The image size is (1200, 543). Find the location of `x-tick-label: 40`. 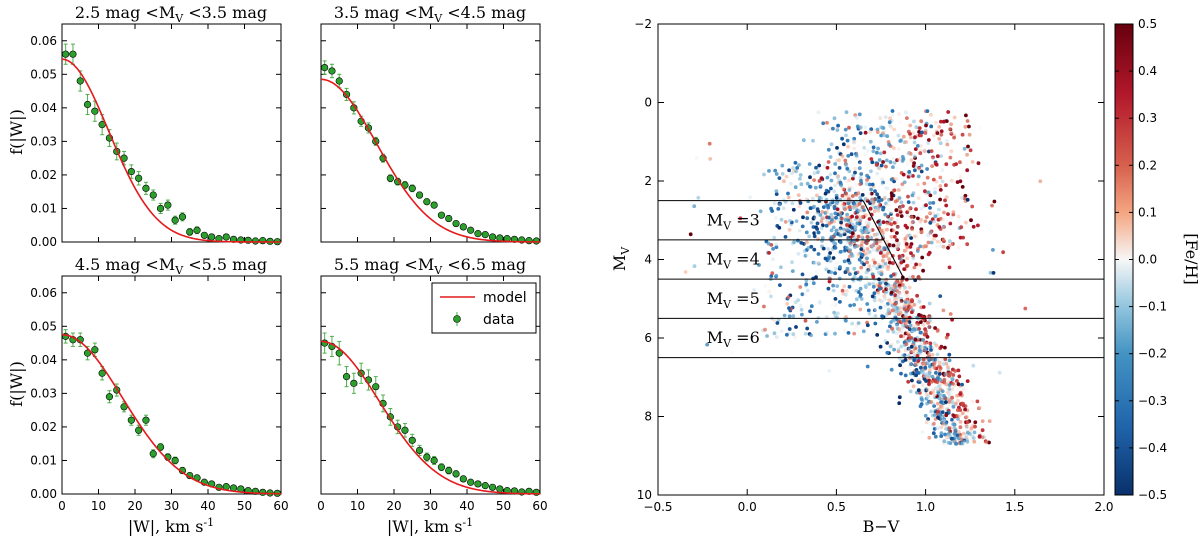

x-tick-label: 40 is located at coordinates (207, 506).